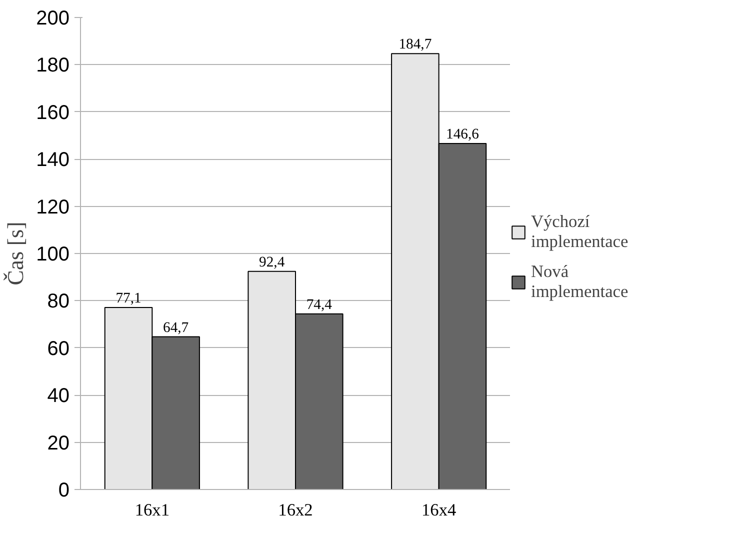  What do you see at coordinates (579, 232) in the screenshot?
I see `legend-label: Výchozí implementace` at bounding box center [579, 232].